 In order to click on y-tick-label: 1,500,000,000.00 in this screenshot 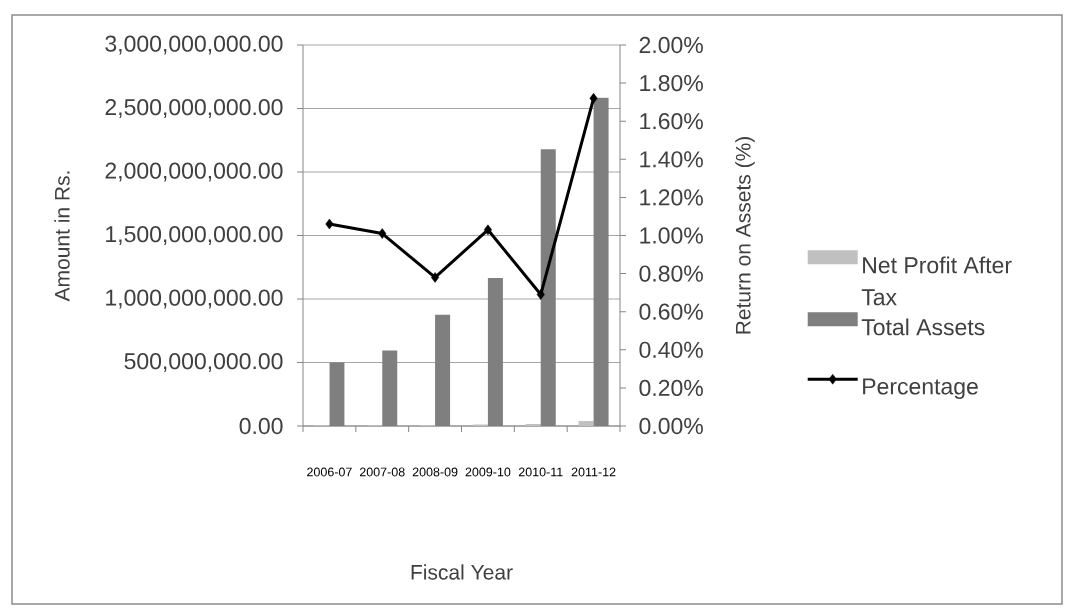, I will do `click(194, 236)`.